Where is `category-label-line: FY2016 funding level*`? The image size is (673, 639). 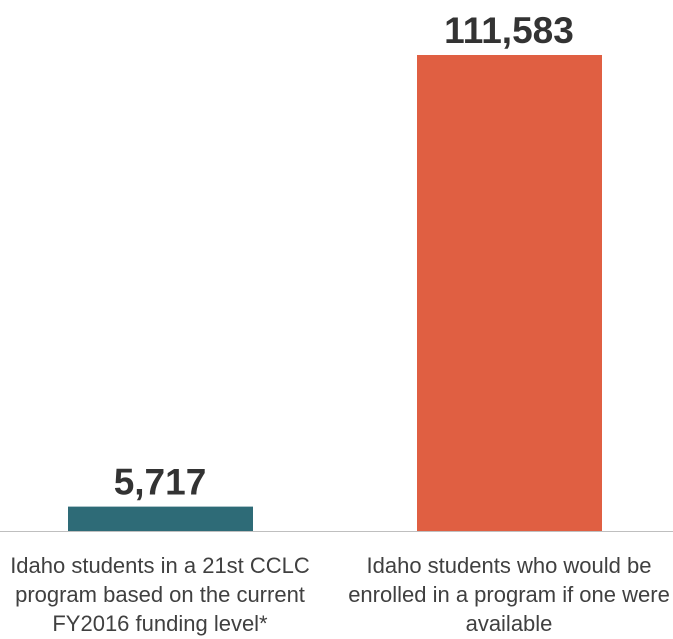
category-label-line: FY2016 funding level* is located at coordinates (160, 623).